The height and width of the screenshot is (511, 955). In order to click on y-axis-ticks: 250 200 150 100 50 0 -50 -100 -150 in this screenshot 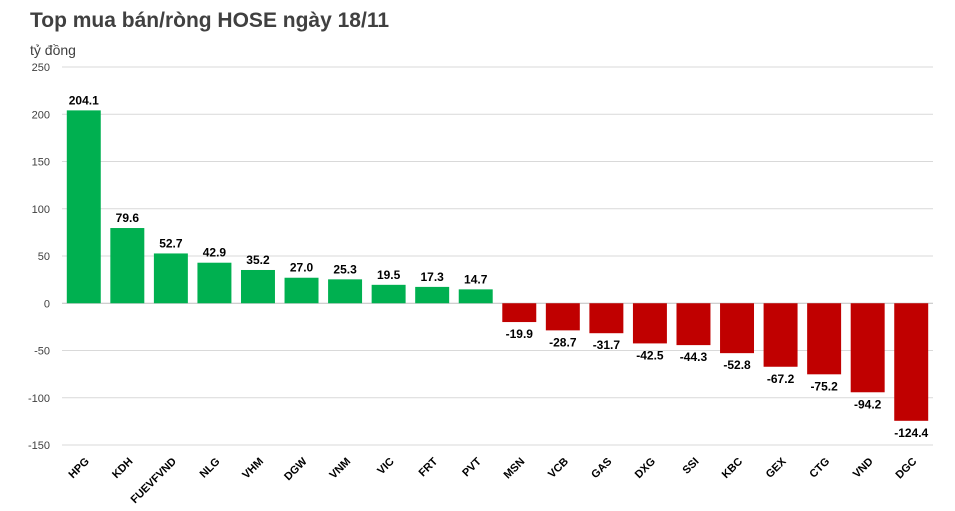, I will do `click(39, 257)`.